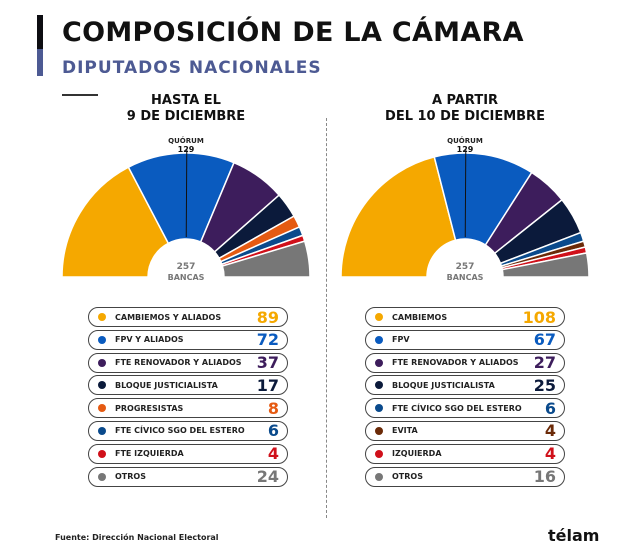 This screenshot has height=552, width=622. Describe the element at coordinates (149, 340) in the screenshot. I see `legend-label: FPV Y ALIADOS` at that location.